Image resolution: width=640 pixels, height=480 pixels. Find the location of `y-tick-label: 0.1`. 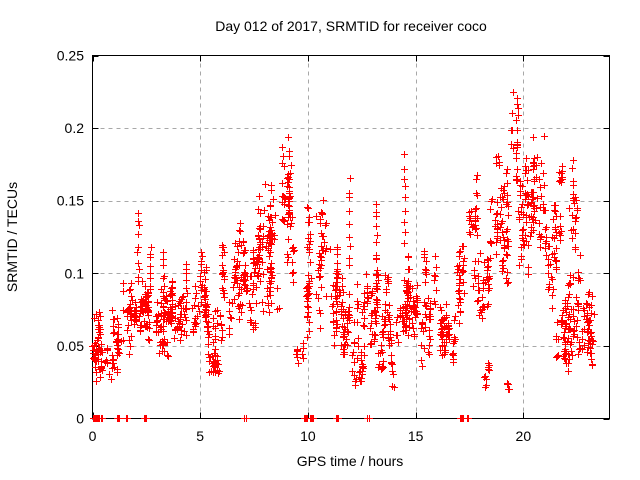

y-tick-label: 0.1 is located at coordinates (75, 273).